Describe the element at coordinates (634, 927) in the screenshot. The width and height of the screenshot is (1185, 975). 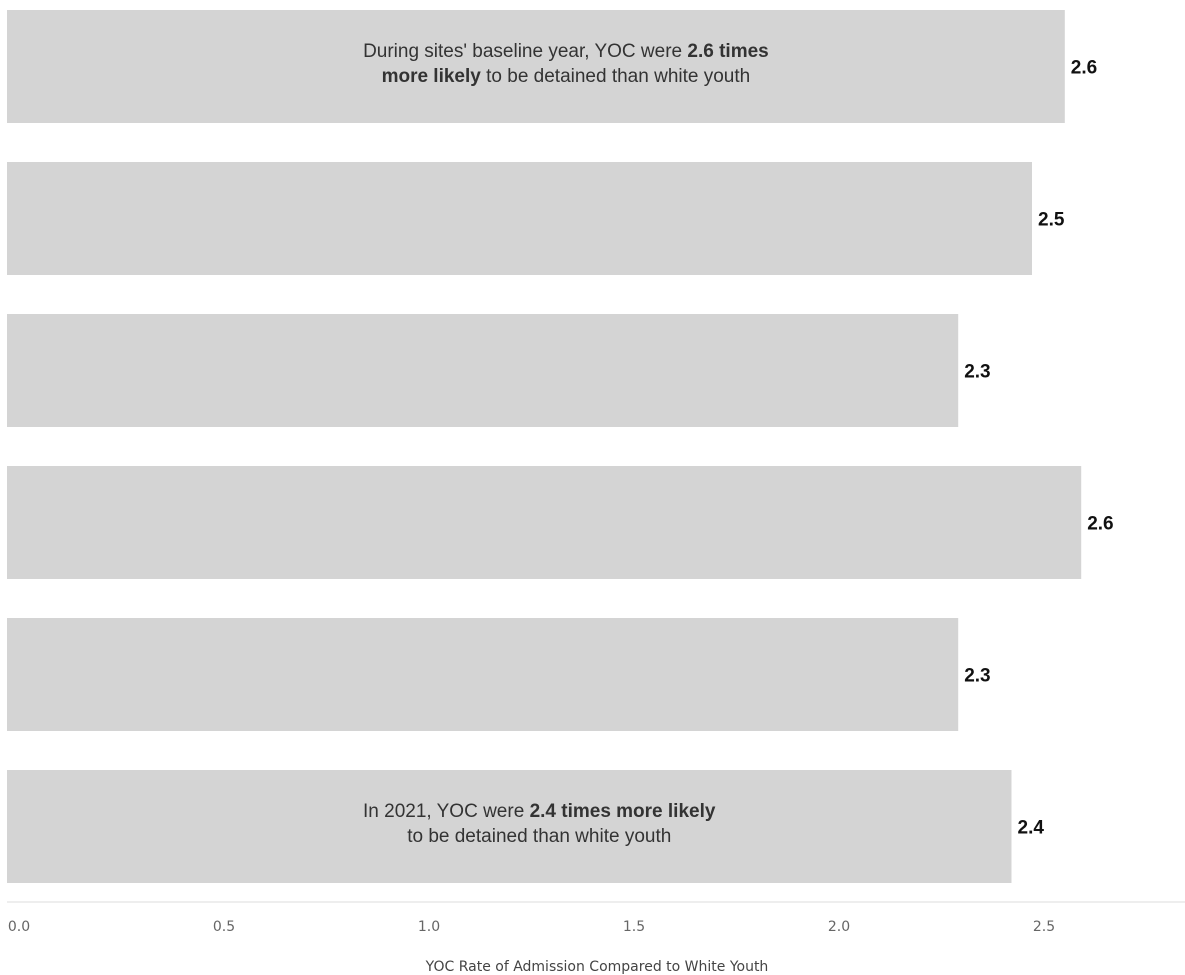
I see `x-tick-label-4: 1.5` at that location.